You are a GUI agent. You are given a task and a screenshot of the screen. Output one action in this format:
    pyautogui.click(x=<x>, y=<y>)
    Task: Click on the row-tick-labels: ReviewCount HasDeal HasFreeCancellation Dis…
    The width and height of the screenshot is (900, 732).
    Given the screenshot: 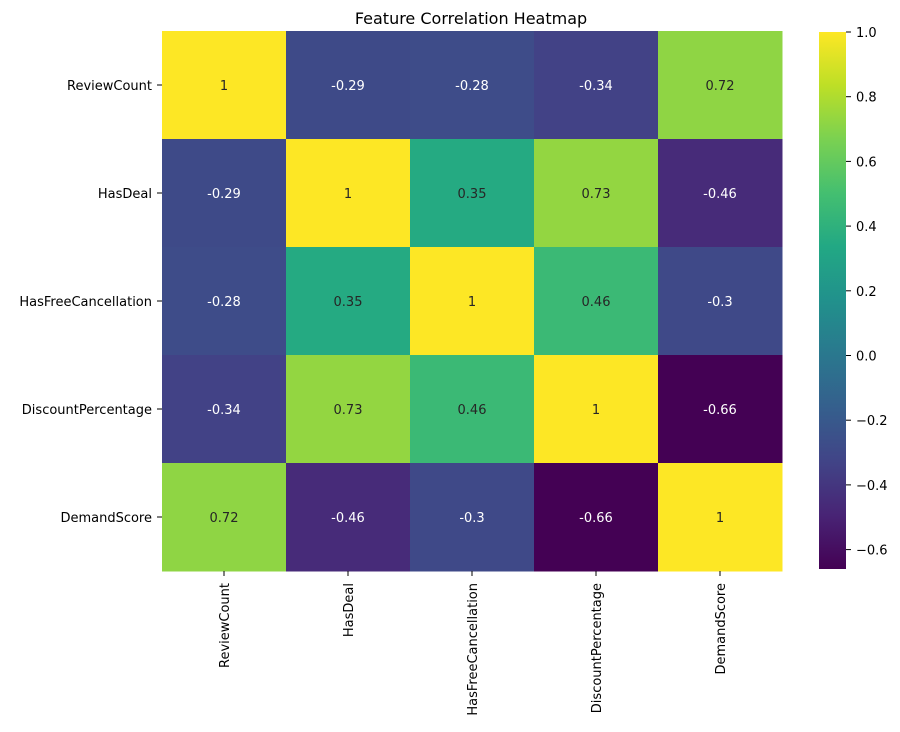 What is the action you would take?
    pyautogui.click(x=90, y=302)
    